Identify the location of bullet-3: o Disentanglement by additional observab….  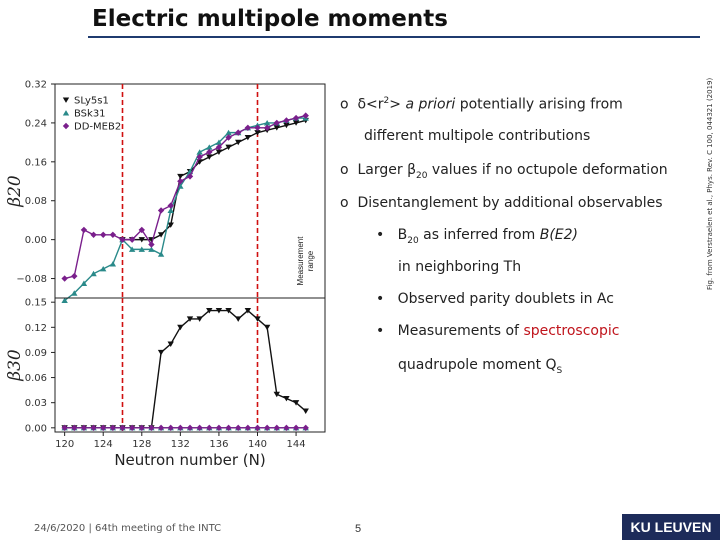
(501, 203).